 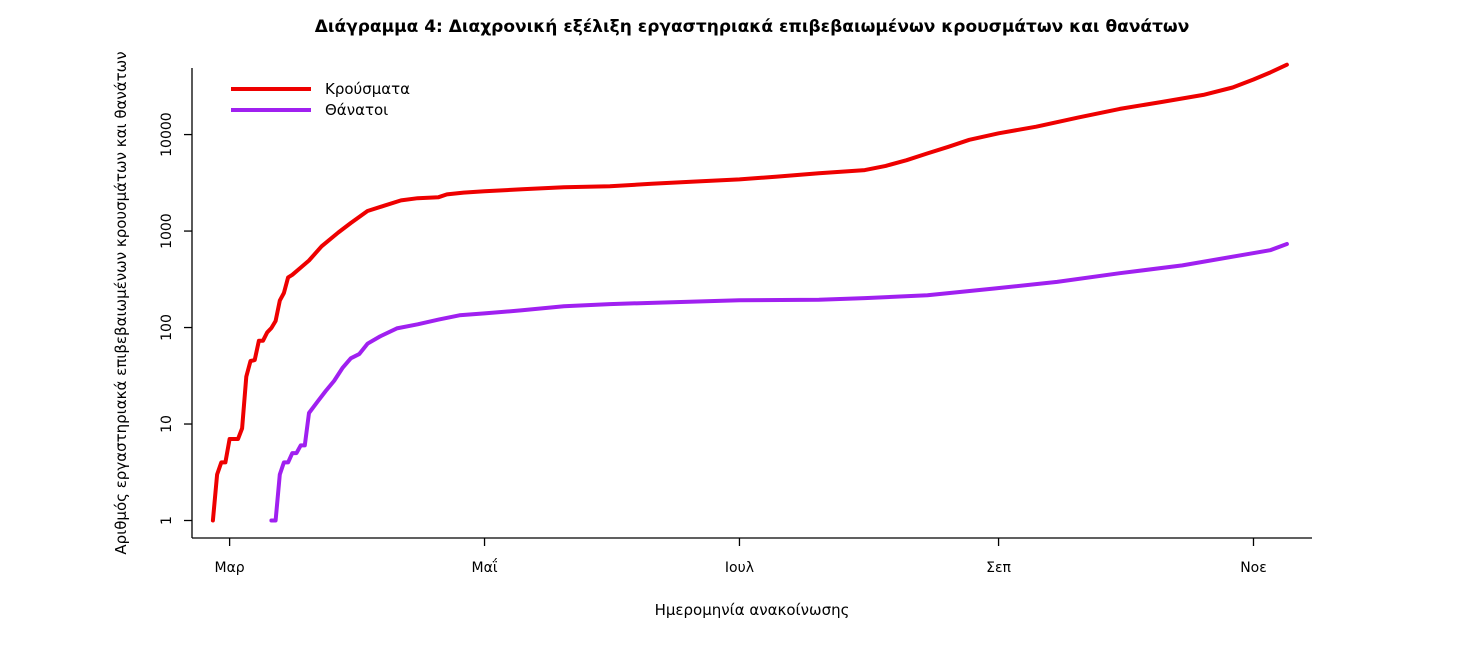 What do you see at coordinates (167, 424) in the screenshot?
I see `y-tick-label: 10` at bounding box center [167, 424].